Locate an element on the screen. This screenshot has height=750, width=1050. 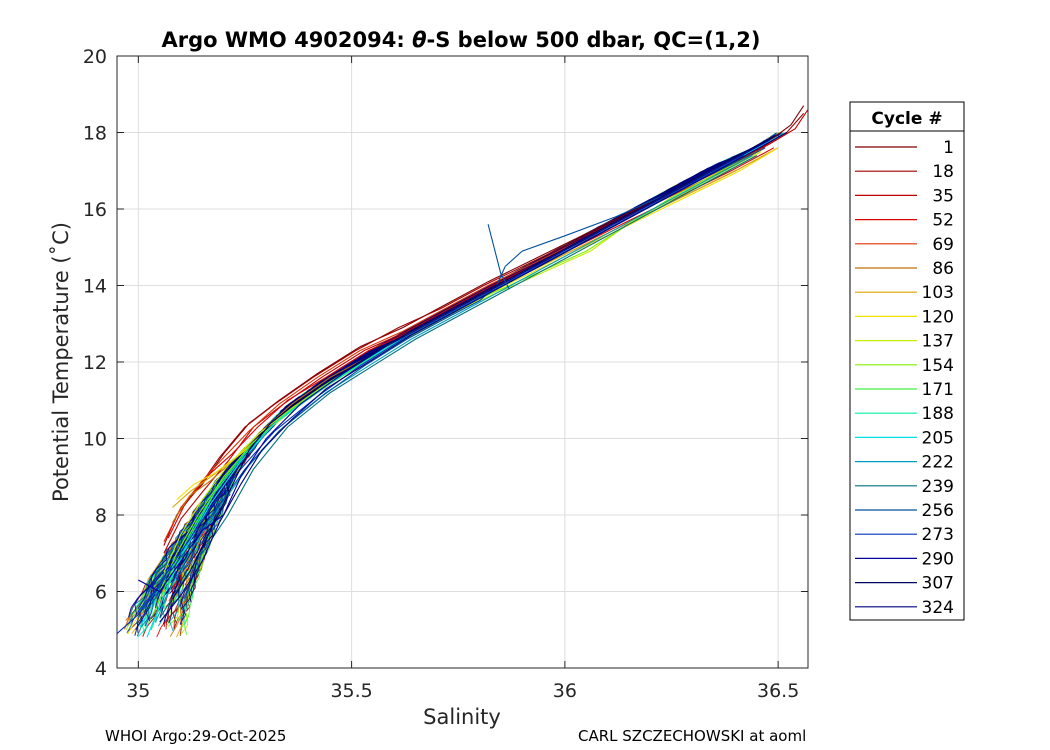
x-axis-label: Salinity is located at coordinates (462, 717).